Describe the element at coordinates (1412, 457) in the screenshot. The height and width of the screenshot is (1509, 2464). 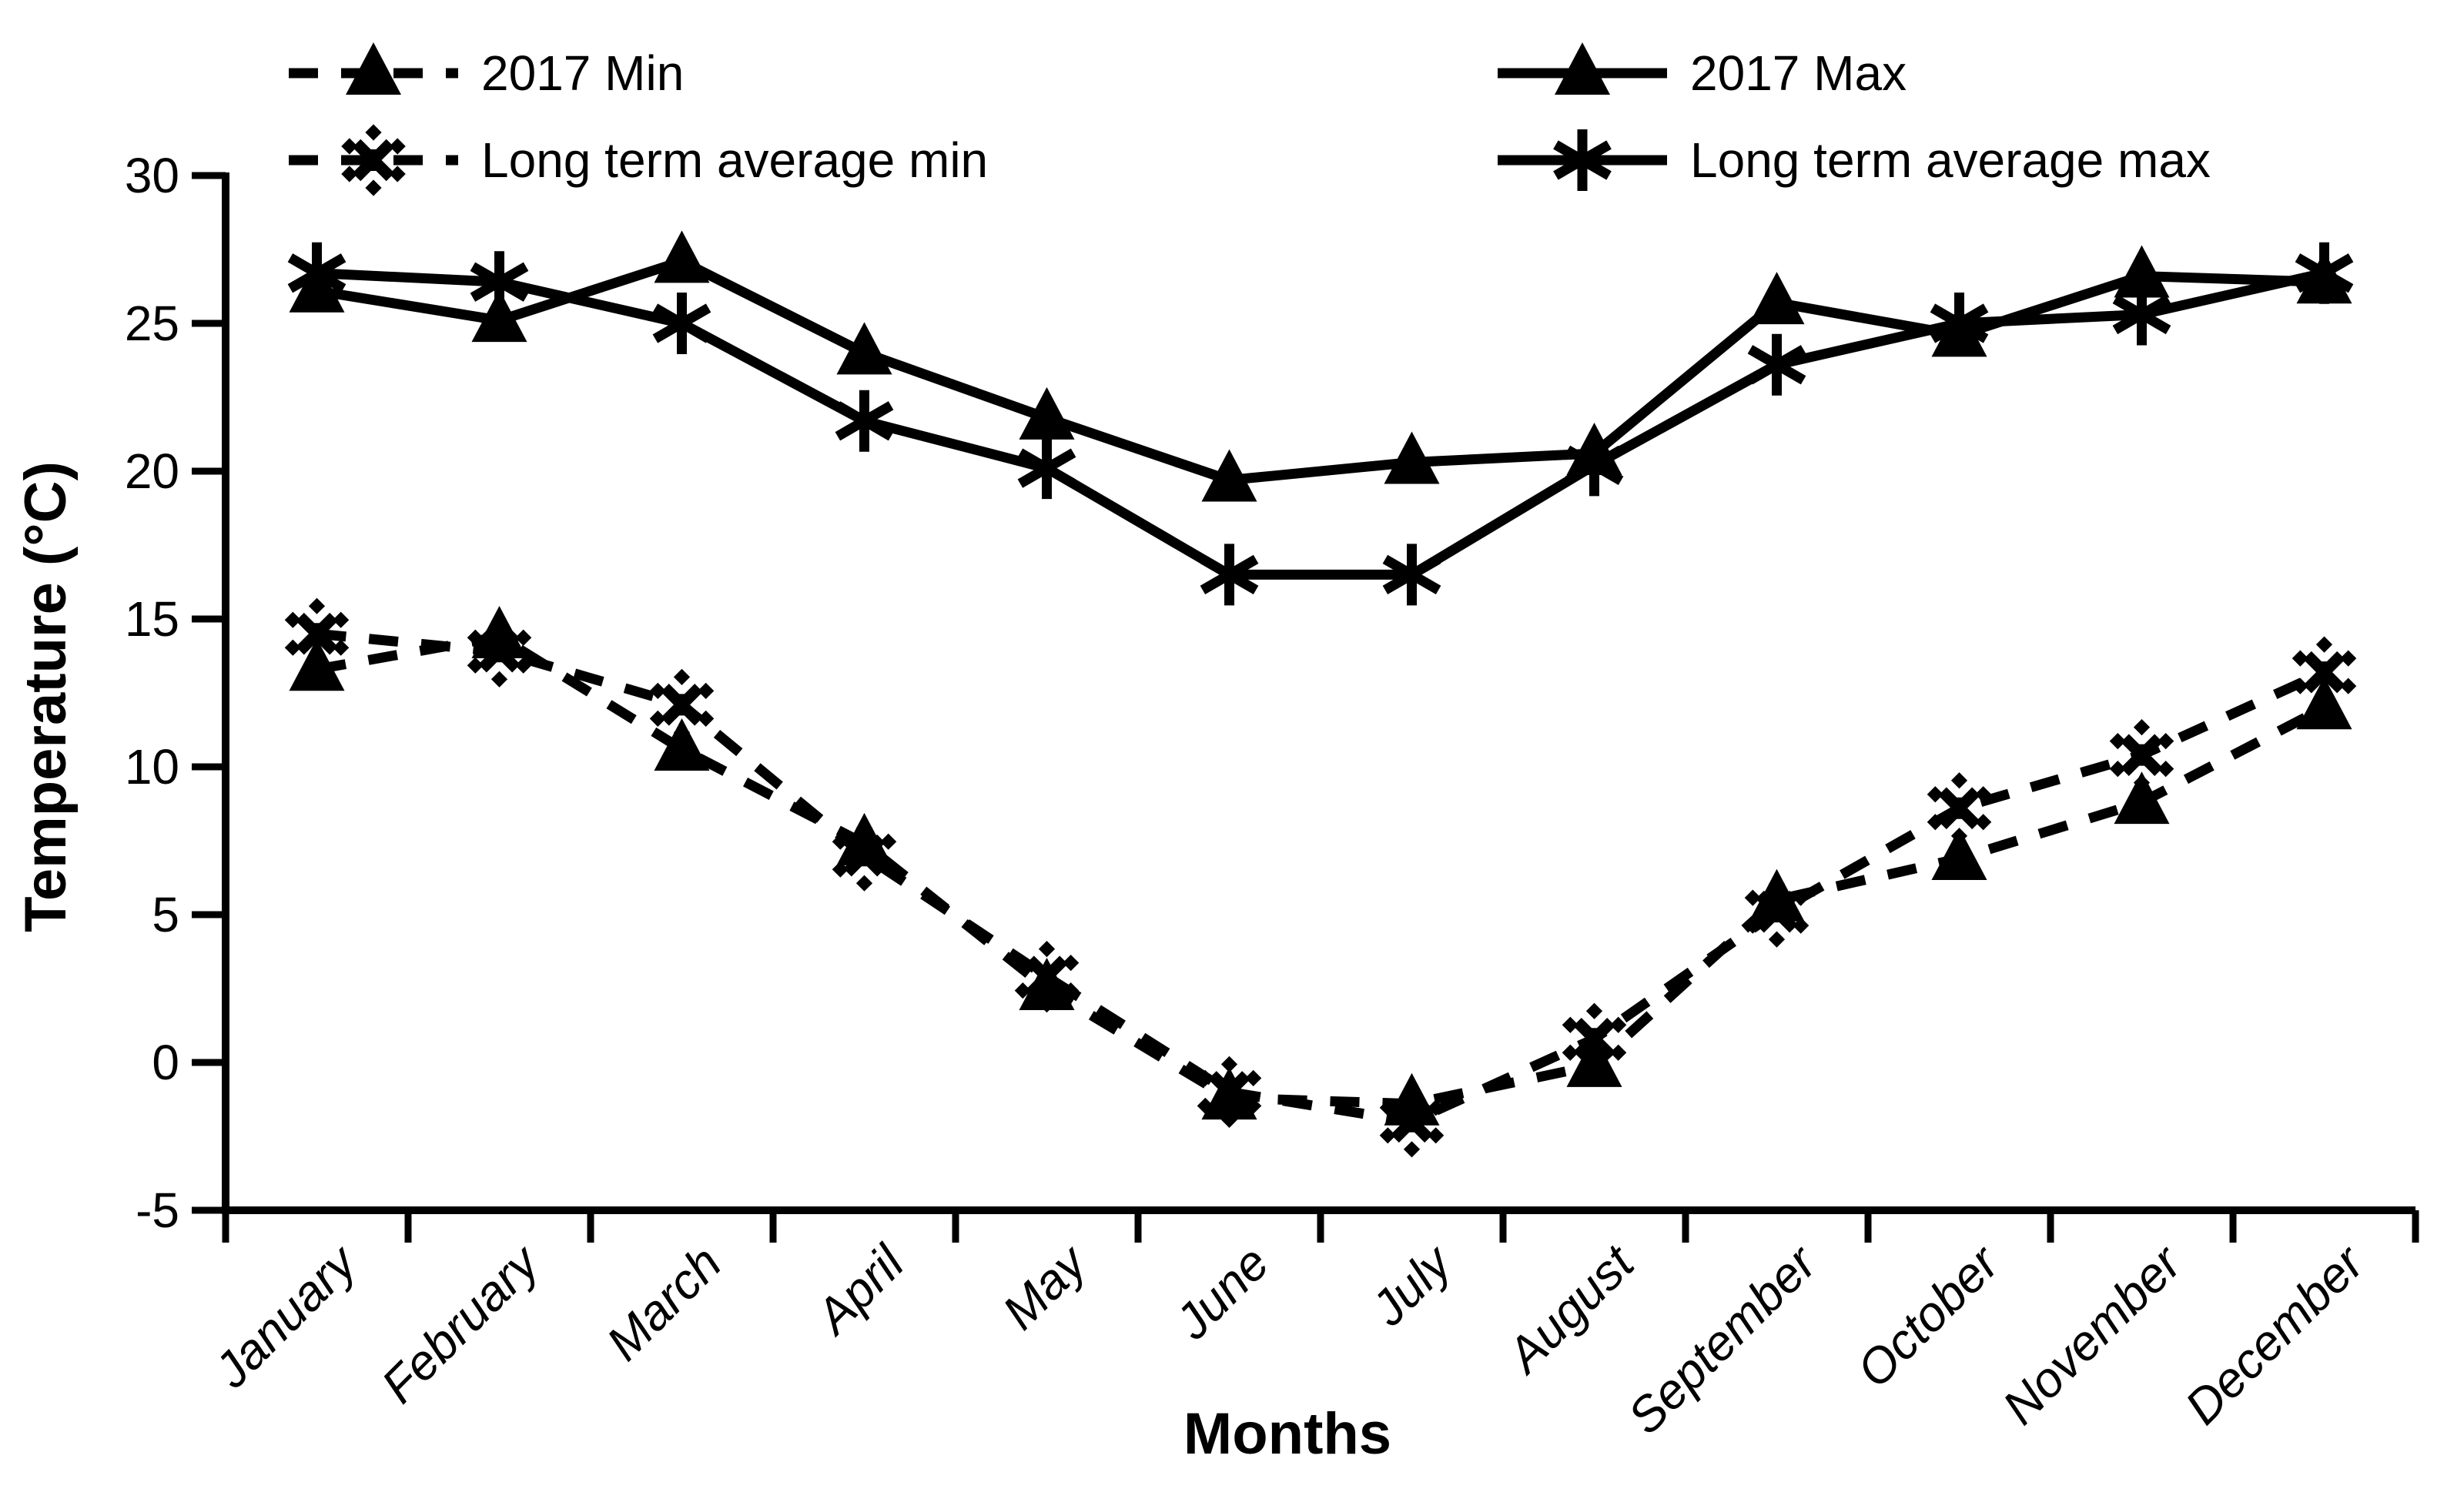
I see `data-point-2017-max-july` at that location.